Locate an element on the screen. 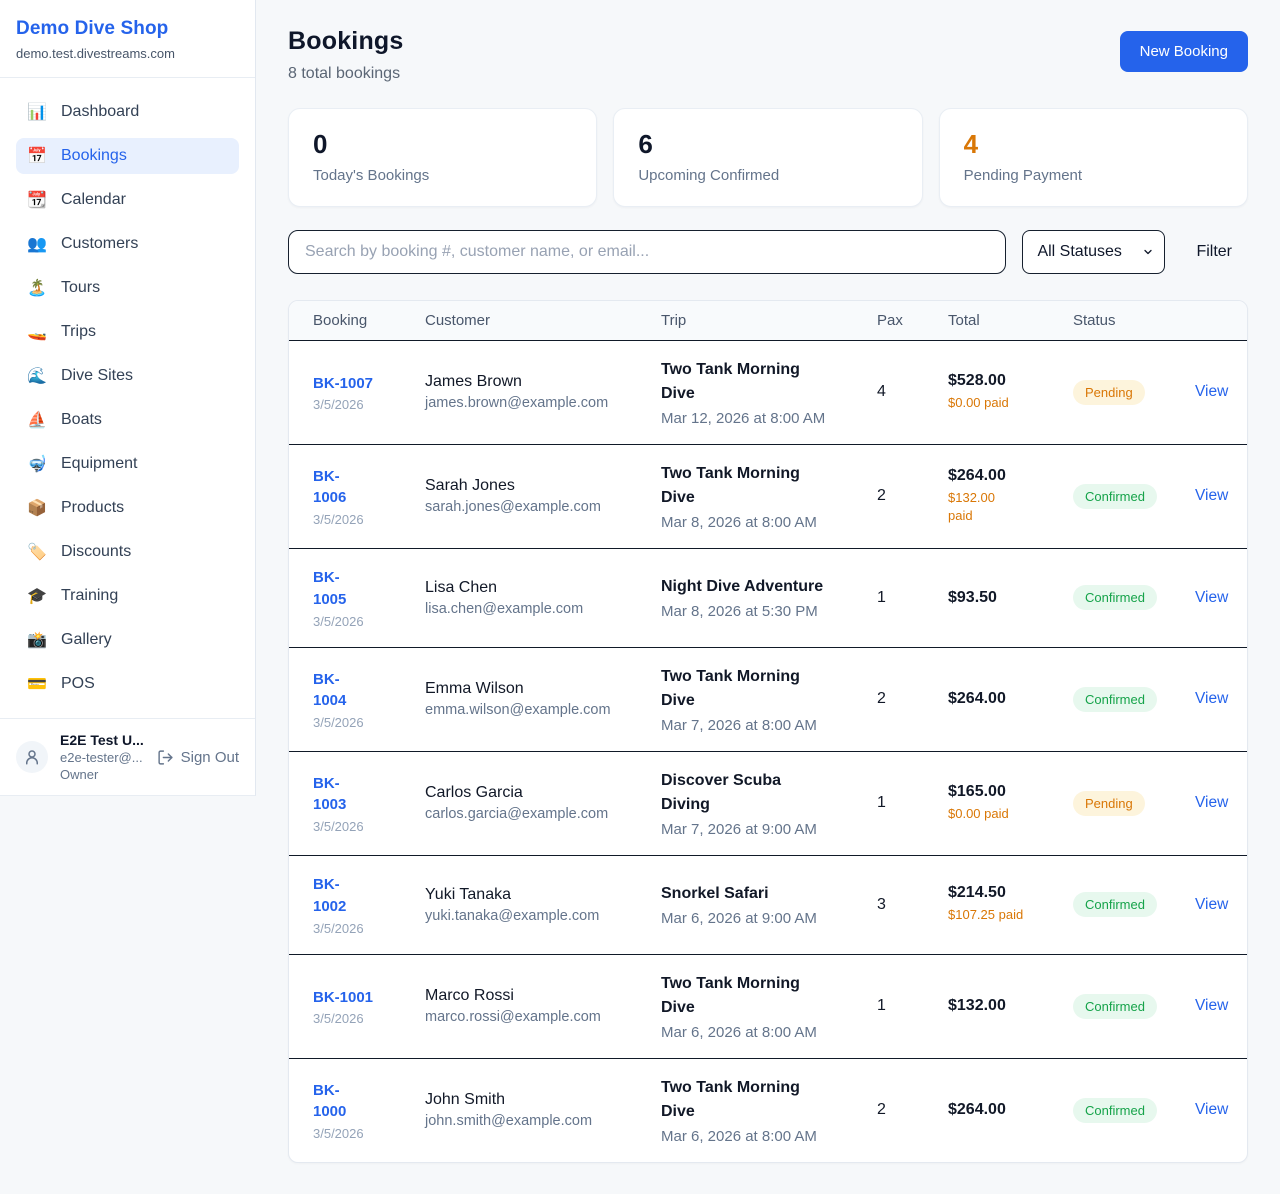 This screenshot has height=1194, width=1280. paid-amount: $0.00 paid is located at coordinates (978, 402).